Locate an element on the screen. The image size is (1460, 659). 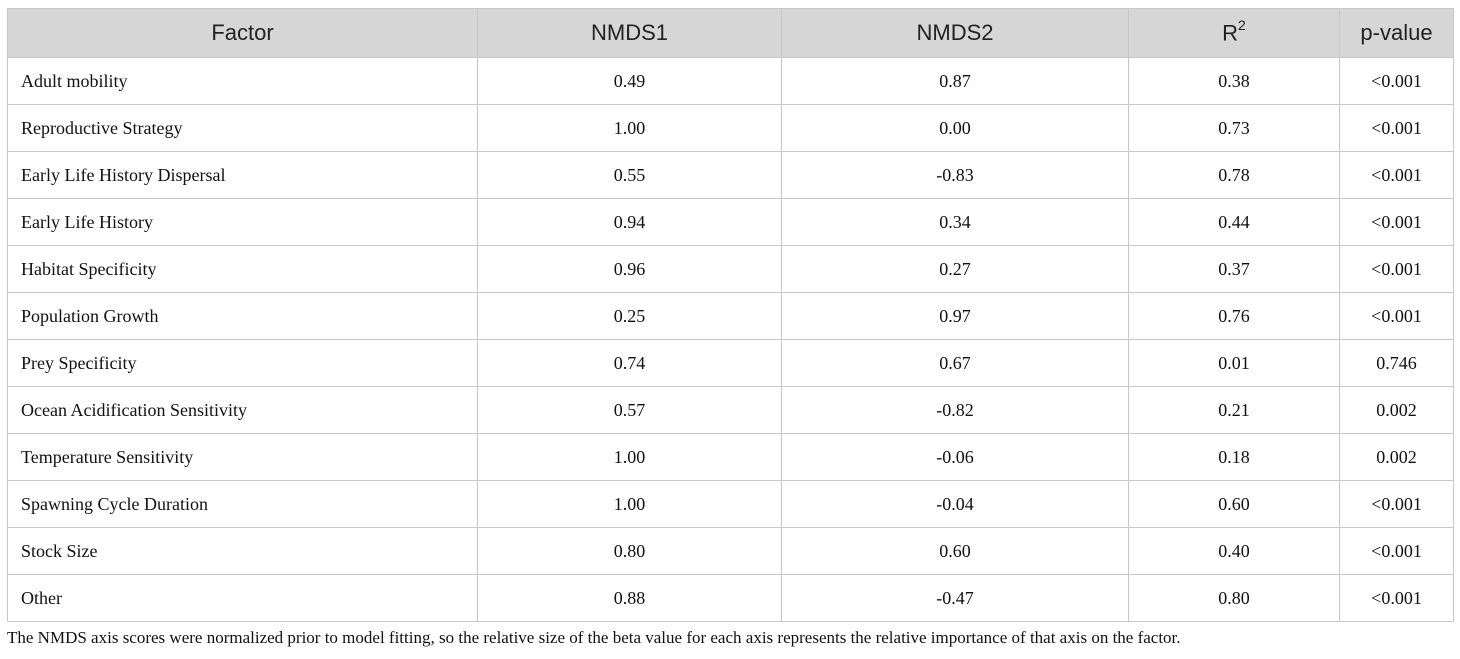
cell-nmds2: -0.06 is located at coordinates (955, 457).